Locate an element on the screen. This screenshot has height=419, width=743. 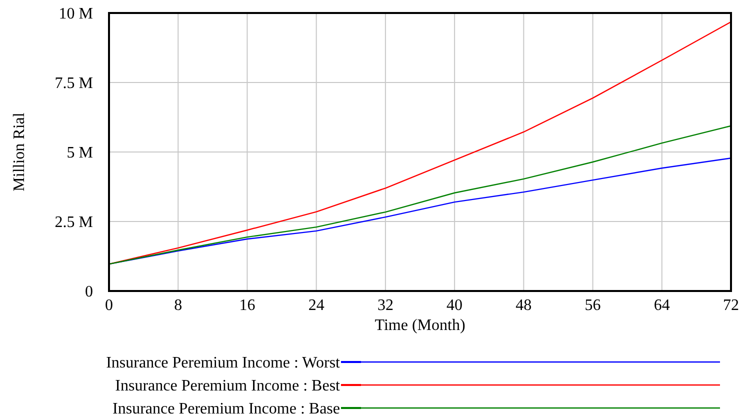
legend-label: Insurance Peremium Income : Best is located at coordinates (228, 386).